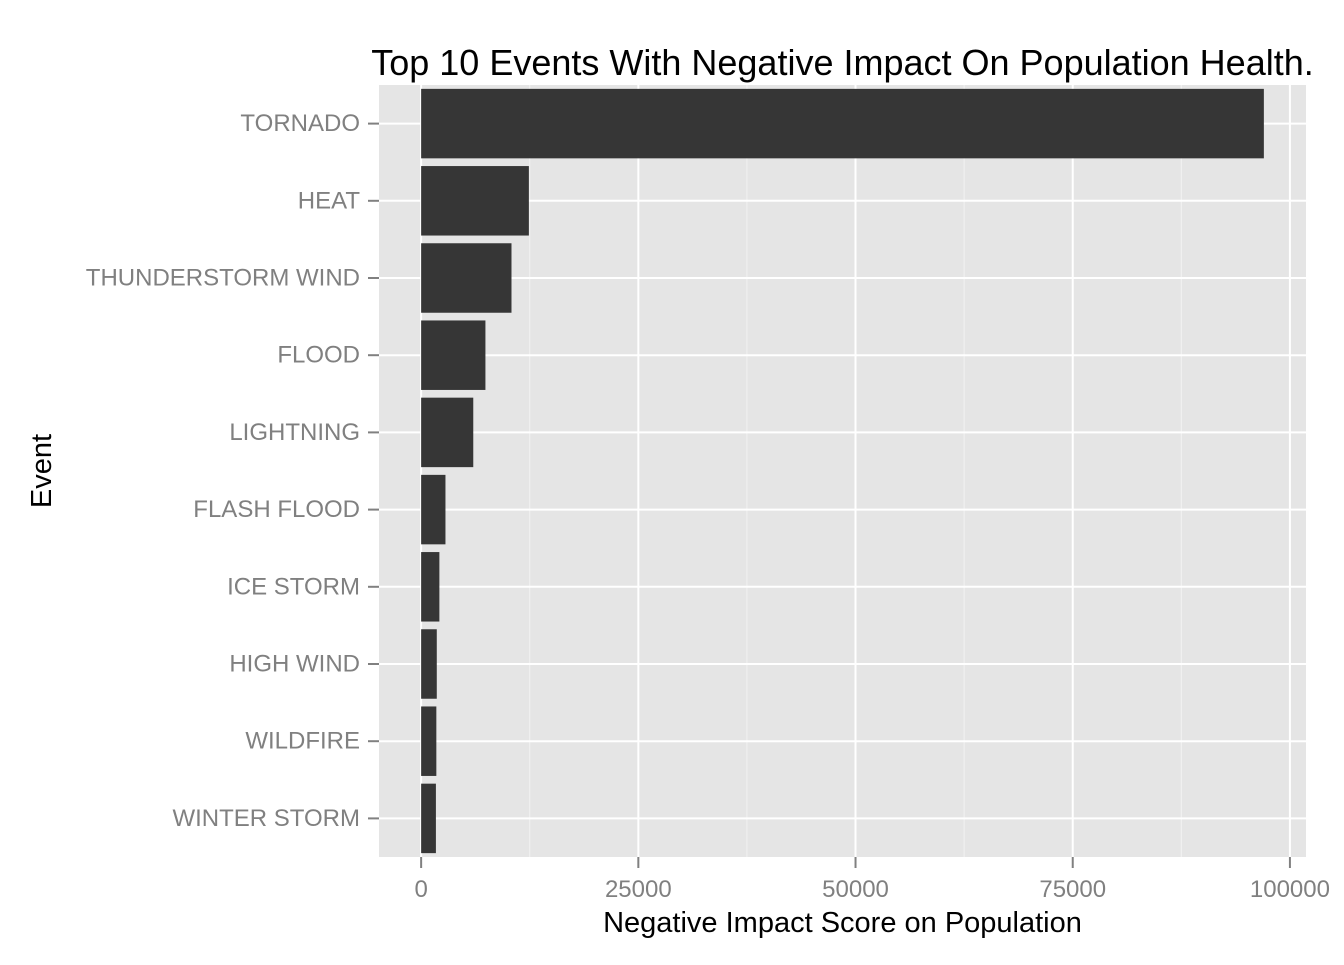  Describe the element at coordinates (266, 818) in the screenshot. I see `y-tick-label: WINTER STORM` at that location.